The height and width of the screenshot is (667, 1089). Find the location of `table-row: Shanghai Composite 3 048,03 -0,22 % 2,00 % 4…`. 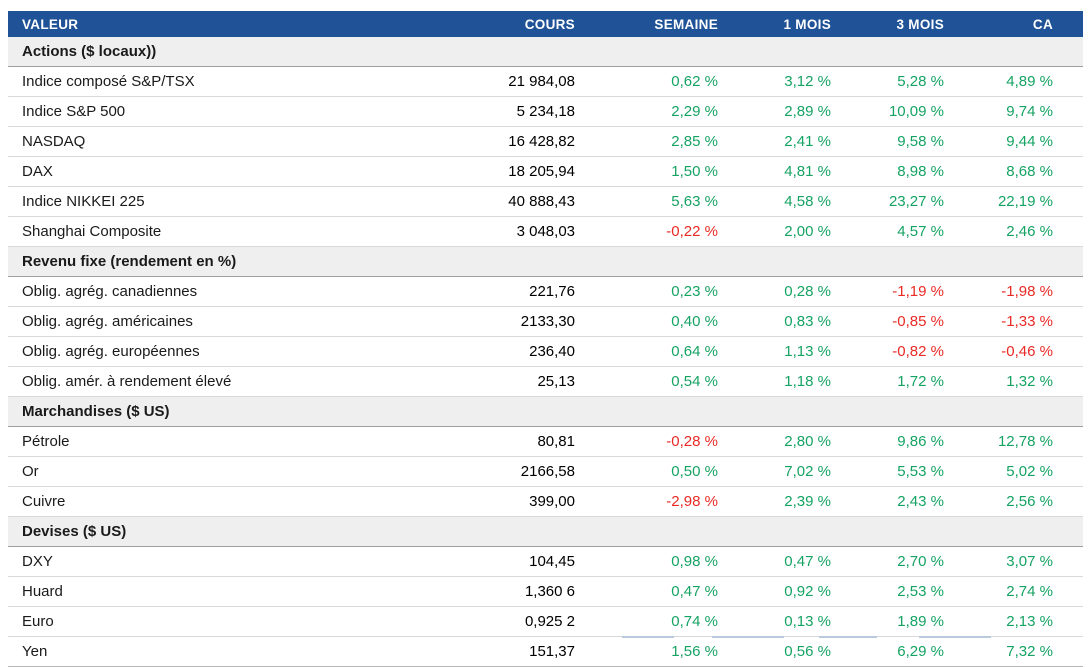

table-row: Shanghai Composite 3 048,03 -0,22 % 2,00 % 4… is located at coordinates (545, 231).